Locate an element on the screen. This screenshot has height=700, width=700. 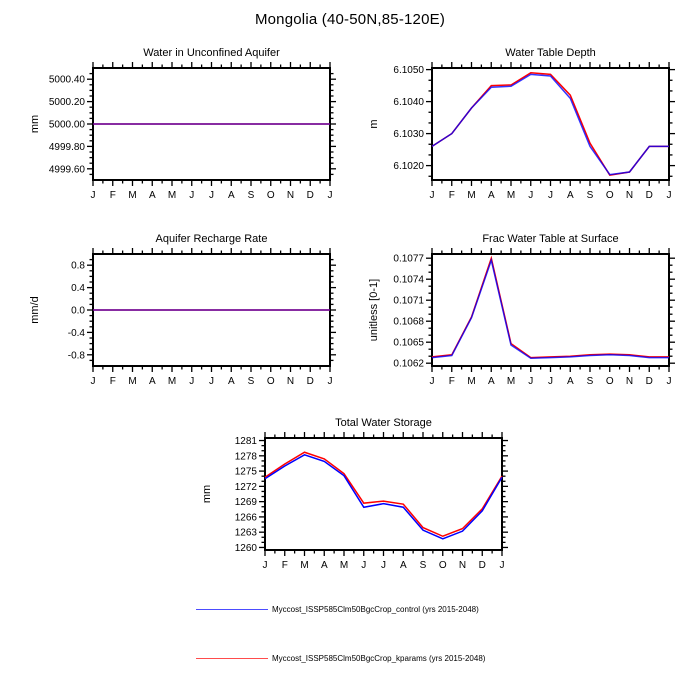
svg-text: 1281 is located at coordinates (246, 441).